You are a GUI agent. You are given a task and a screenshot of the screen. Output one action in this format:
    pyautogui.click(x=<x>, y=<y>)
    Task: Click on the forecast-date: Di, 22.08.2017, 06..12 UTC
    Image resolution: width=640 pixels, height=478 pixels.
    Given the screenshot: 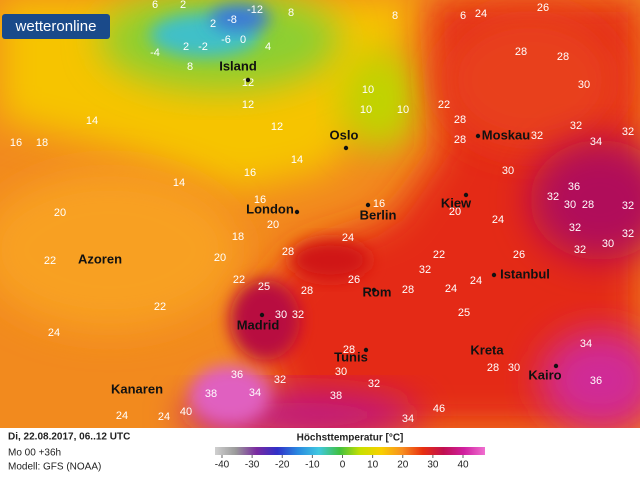 What is the action you would take?
    pyautogui.click(x=69, y=437)
    